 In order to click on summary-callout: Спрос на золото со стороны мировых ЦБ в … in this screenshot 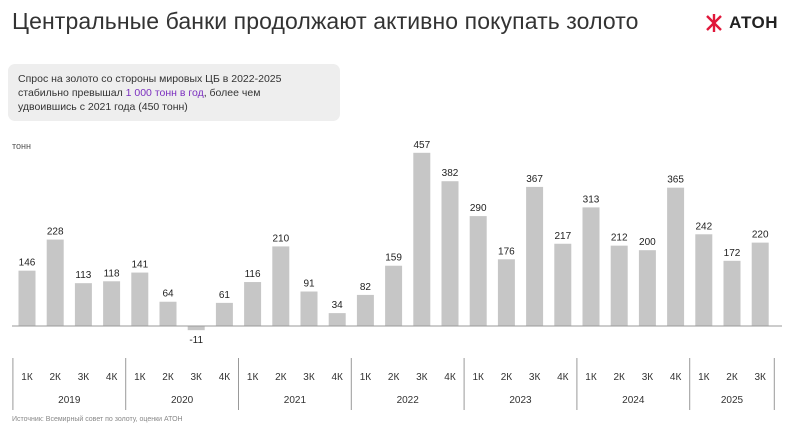, I will do `click(174, 92)`.